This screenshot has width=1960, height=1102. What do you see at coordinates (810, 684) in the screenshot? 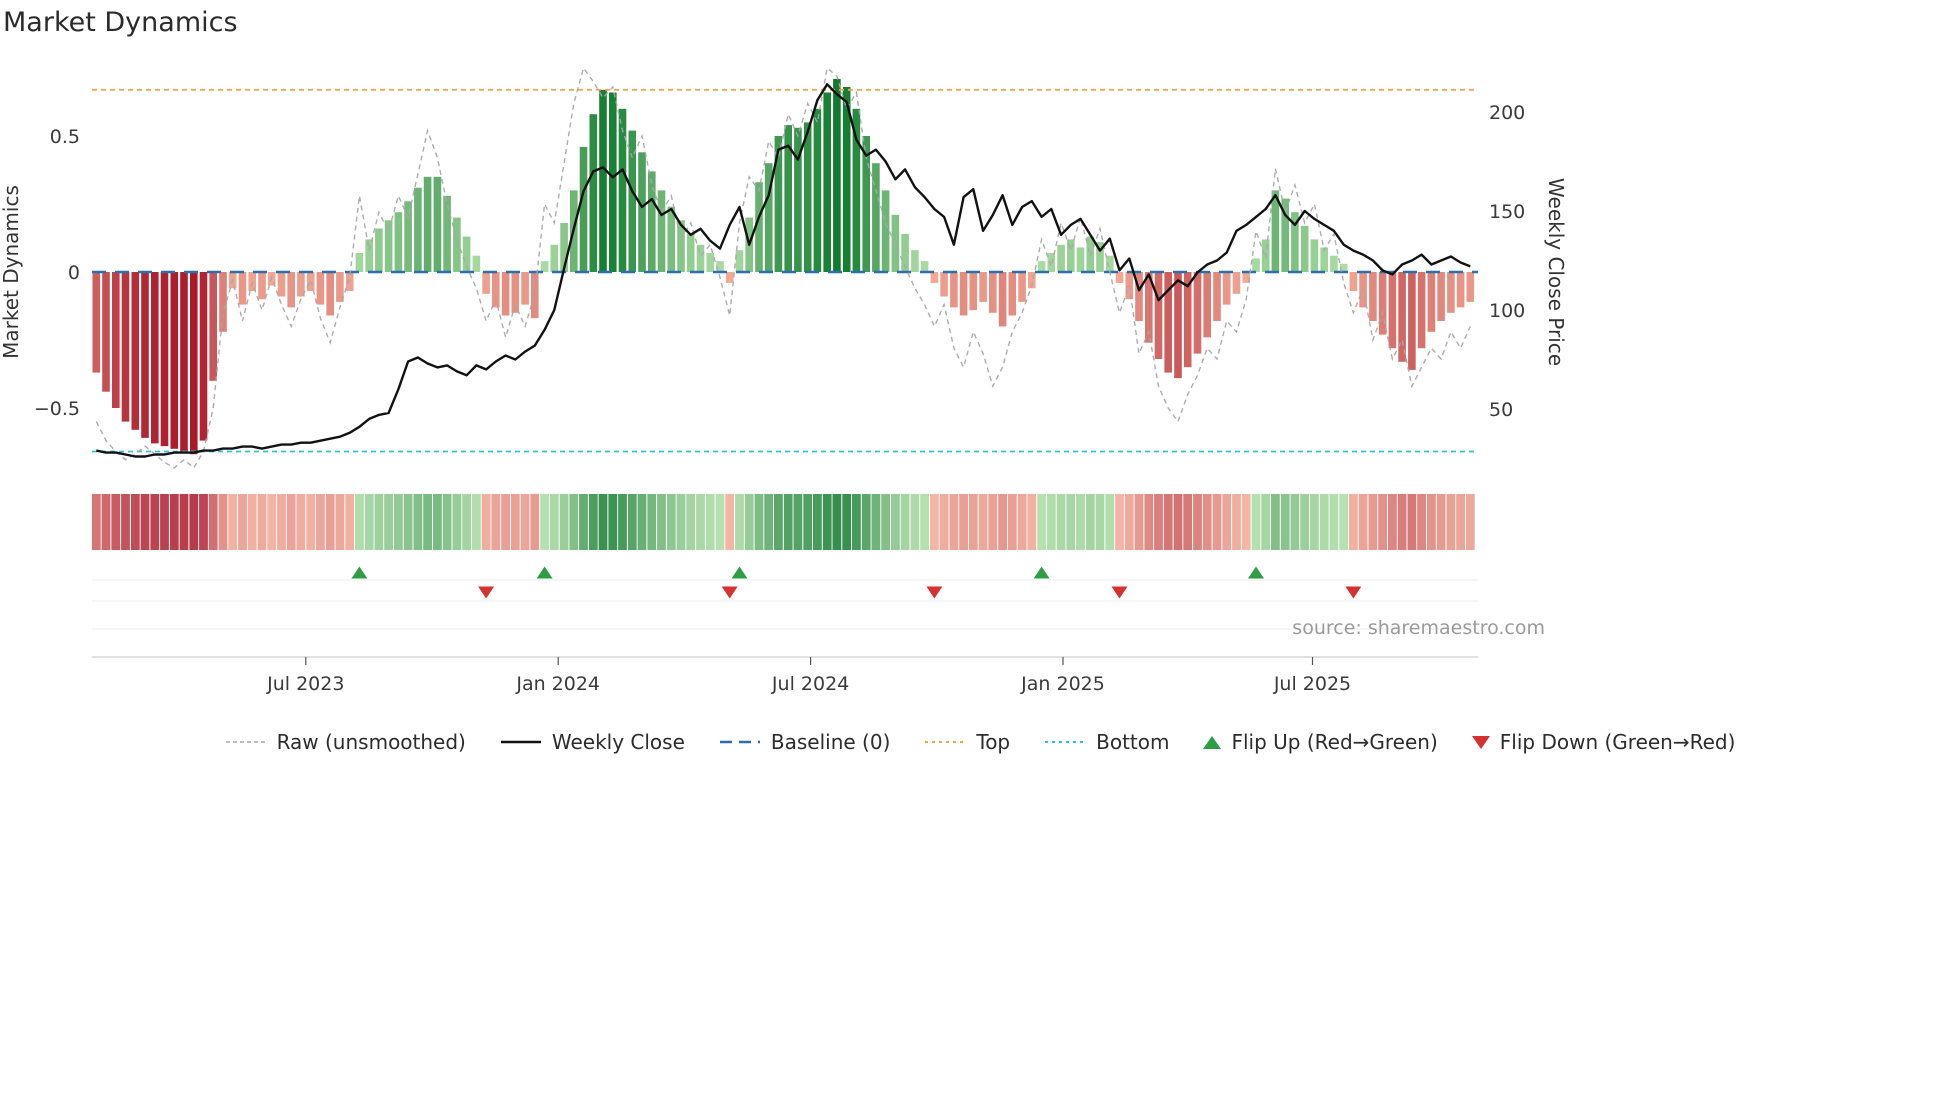
I see `x-tick-label: Jul 2024` at bounding box center [810, 684].